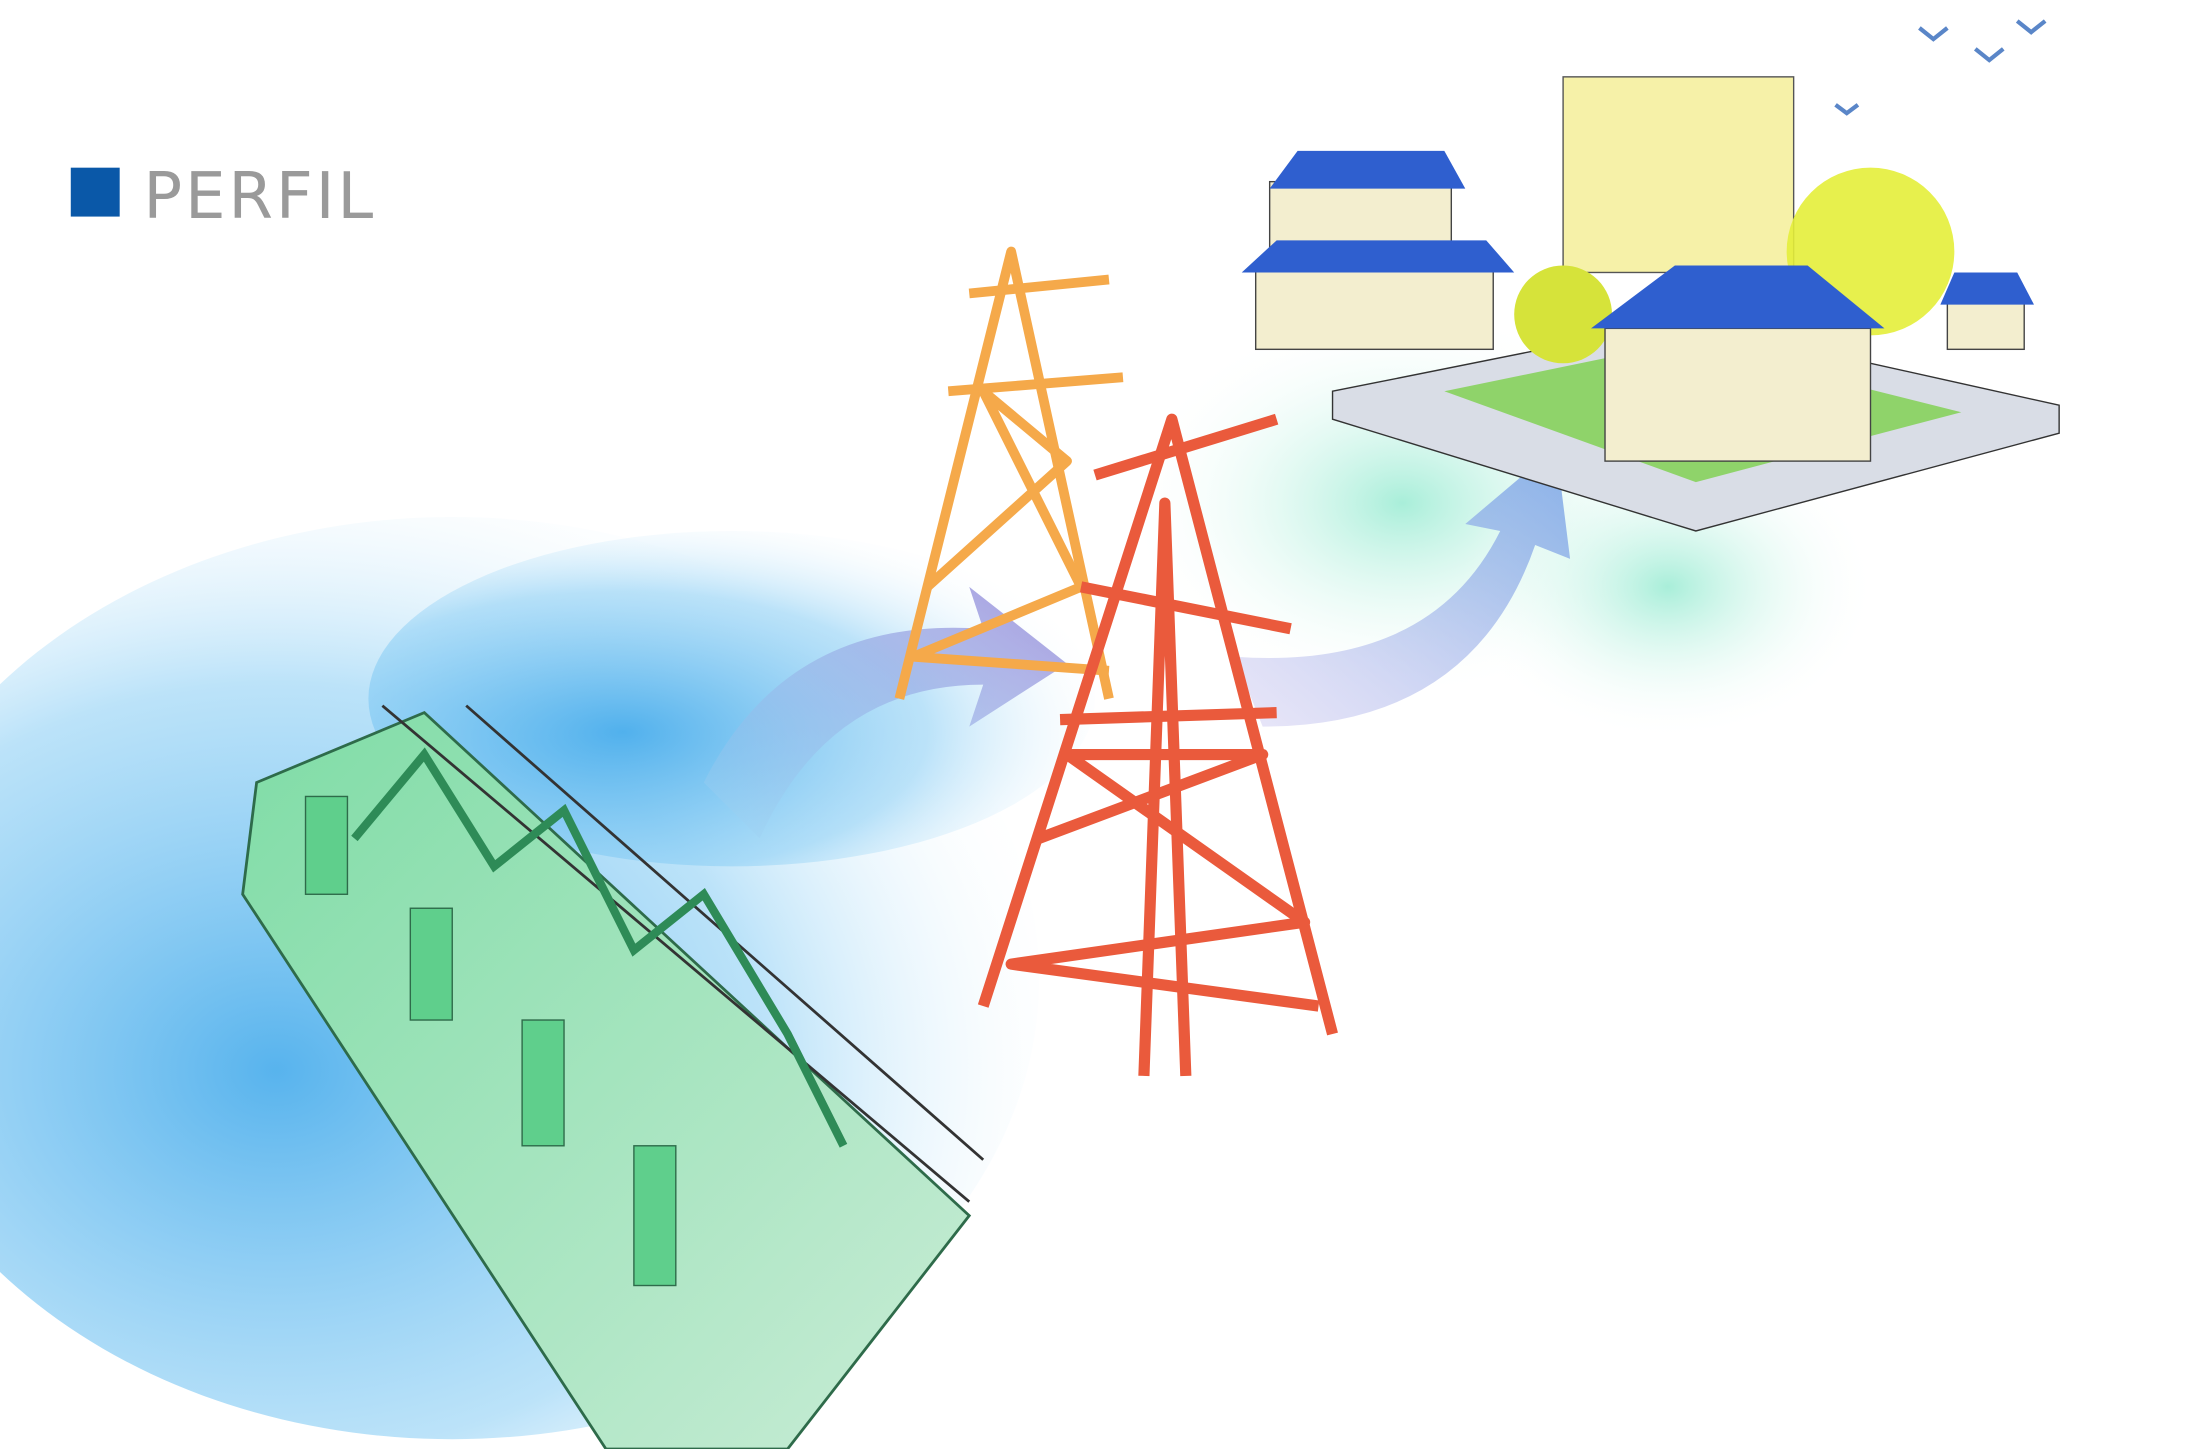 Image resolution: width=2190 pixels, height=1449 pixels. I want to click on tower-front, so click(1157, 745).